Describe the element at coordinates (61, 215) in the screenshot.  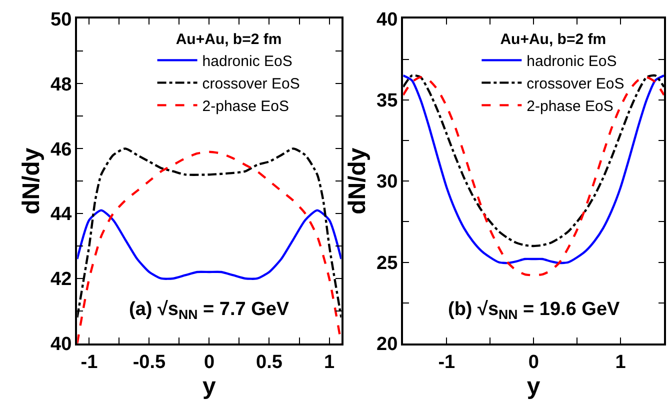
I see `y-tick-label: 44` at that location.